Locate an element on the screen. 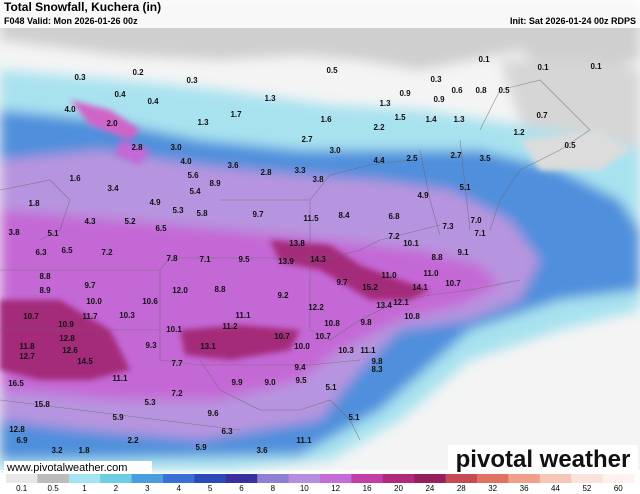 The image size is (640, 494). snowfall-label: 9.1 is located at coordinates (463, 252).